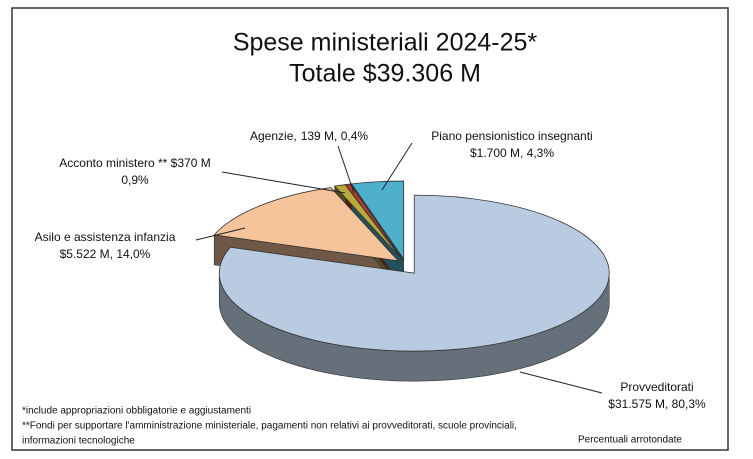 This screenshot has width=753, height=459. What do you see at coordinates (105, 237) in the screenshot?
I see `category-label: Asilo e assistenza infanzia` at bounding box center [105, 237].